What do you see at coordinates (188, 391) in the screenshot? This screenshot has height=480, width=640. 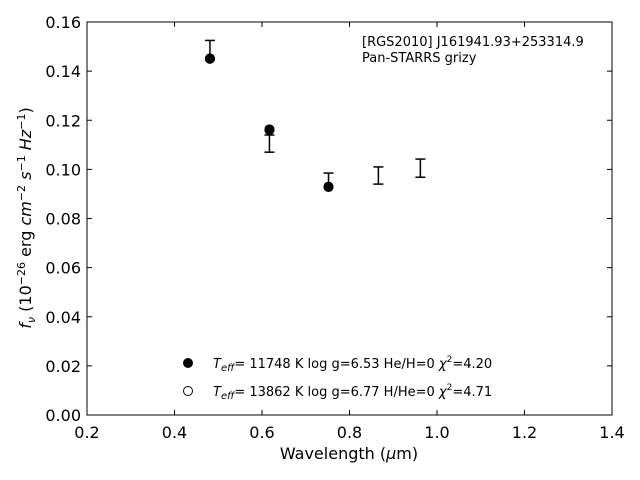 I see `legend-marker-open` at bounding box center [188, 391].